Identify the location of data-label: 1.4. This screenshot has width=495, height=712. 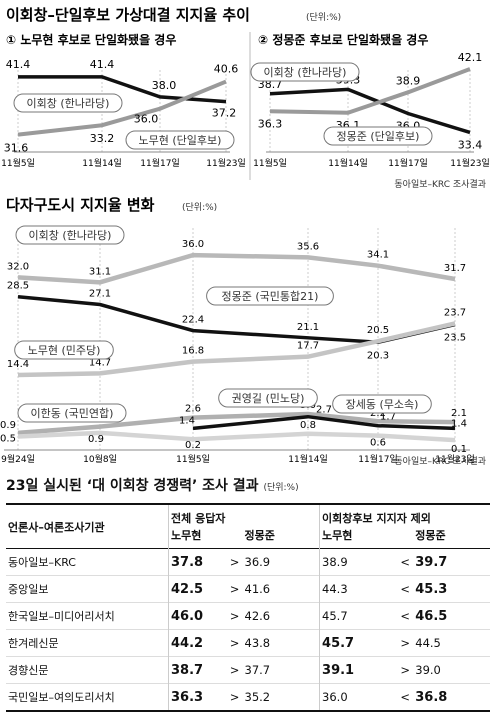
(459, 423).